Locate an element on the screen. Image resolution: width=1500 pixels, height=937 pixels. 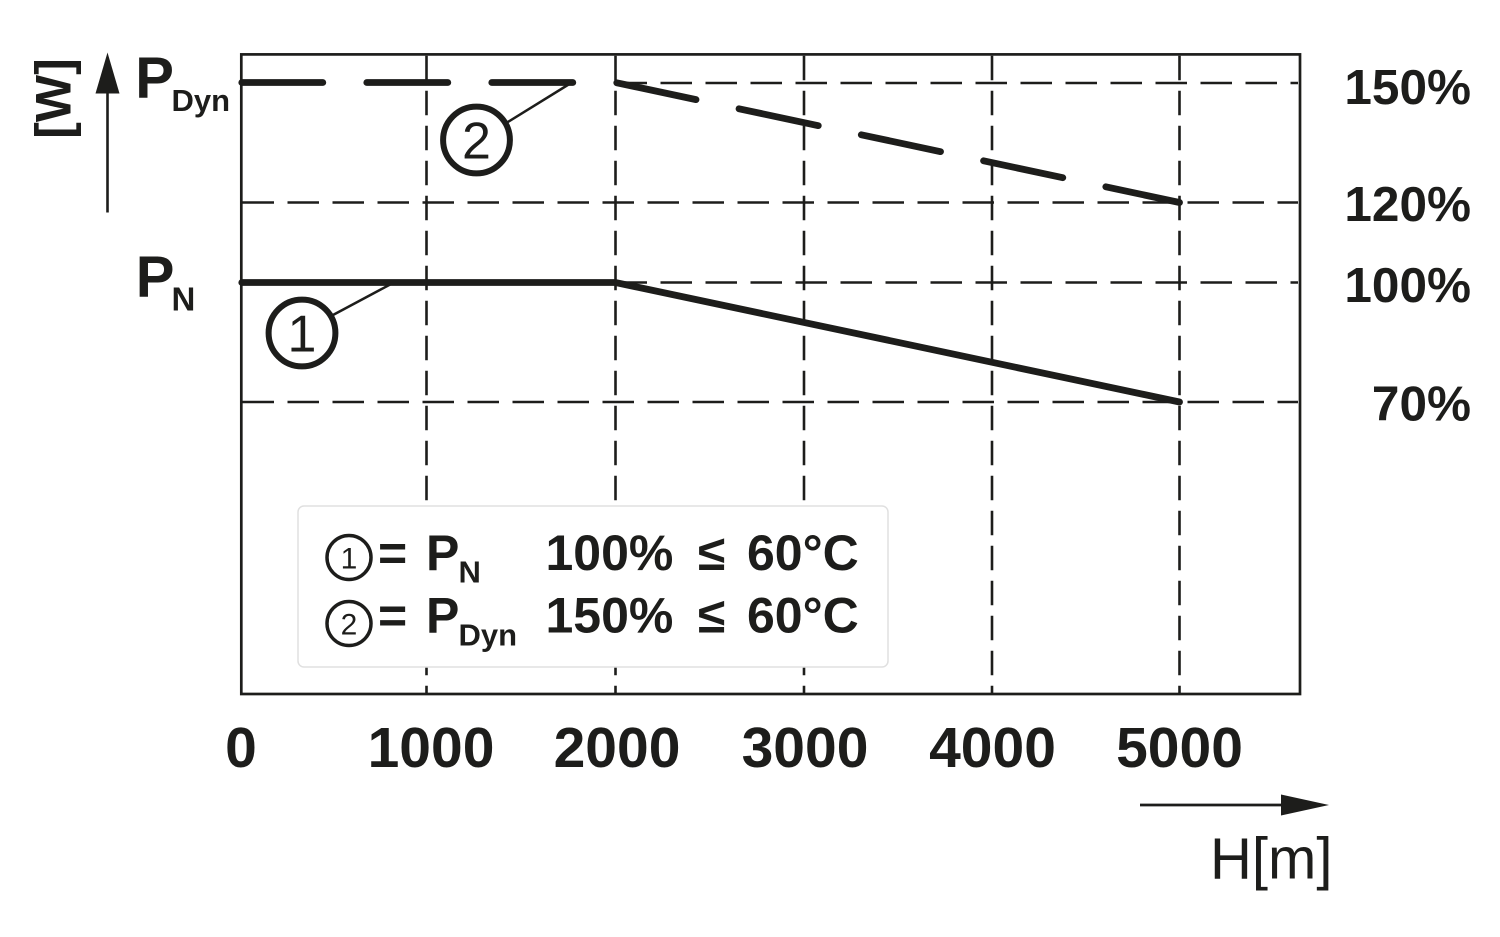
svg-text: 3000 is located at coordinates (805, 748).